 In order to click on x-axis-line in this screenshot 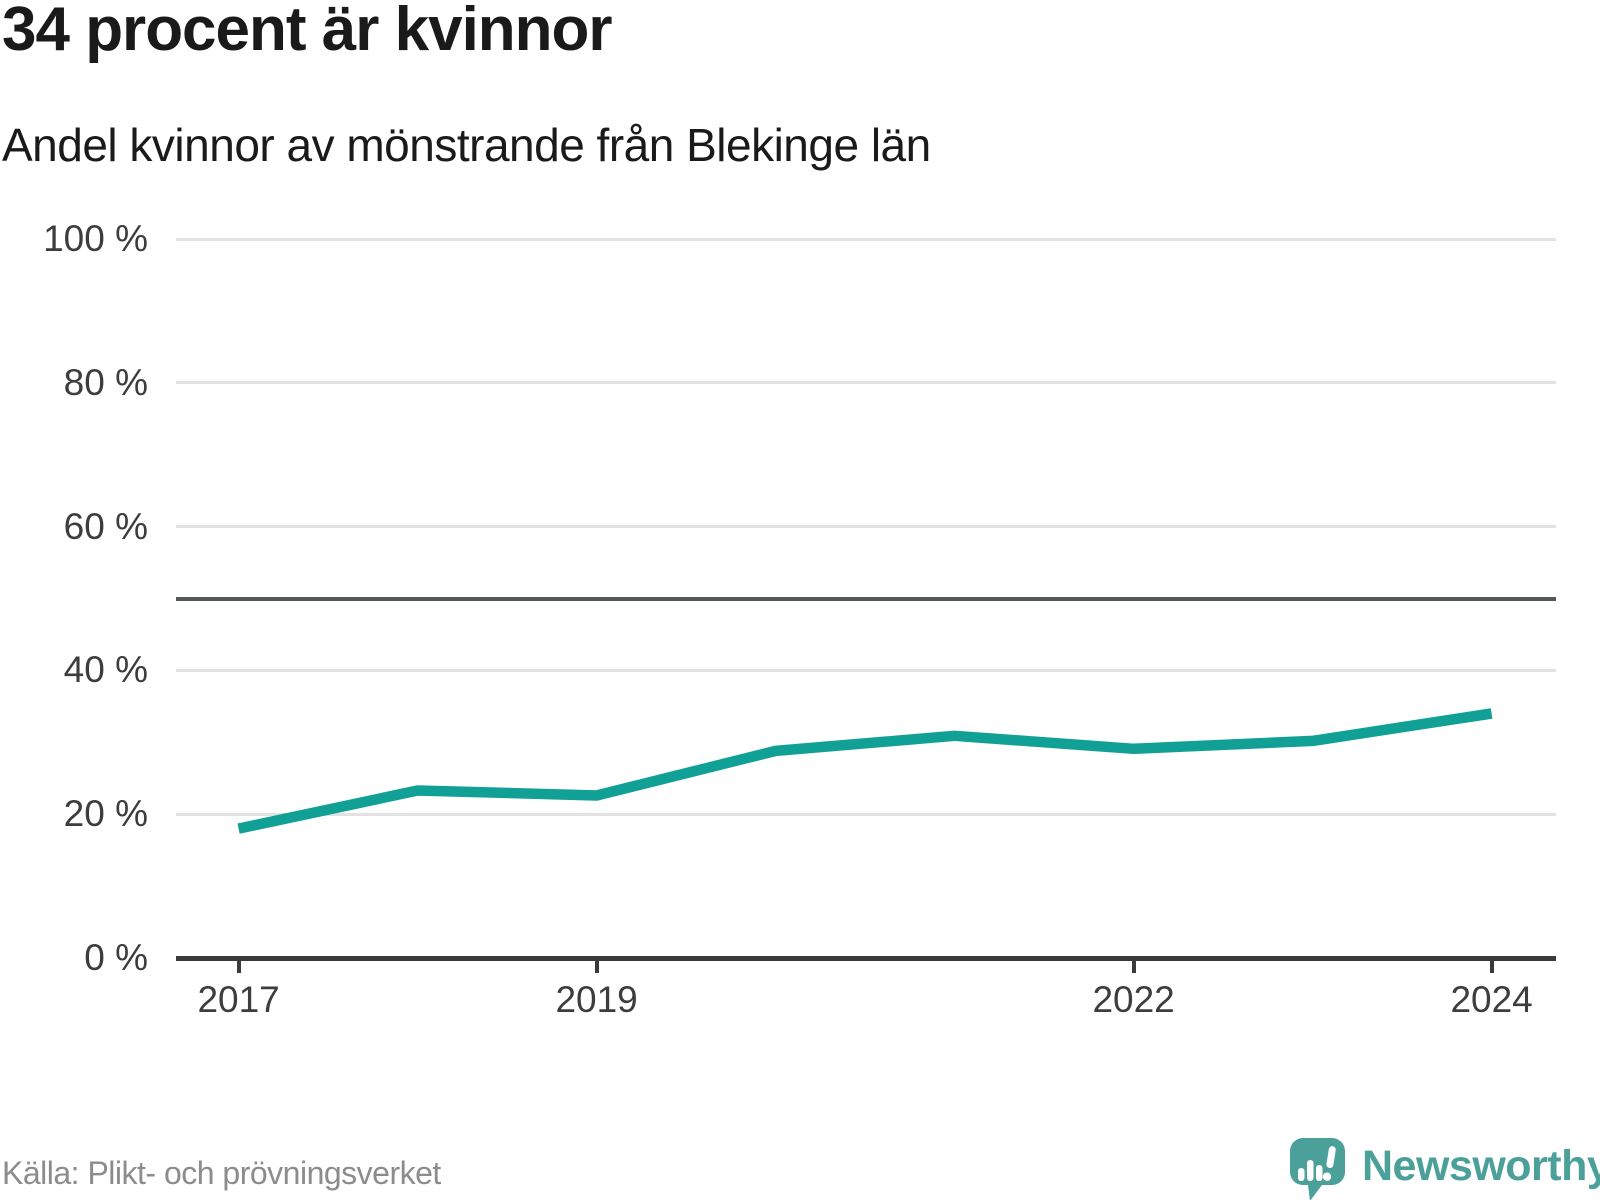, I will do `click(866, 958)`.